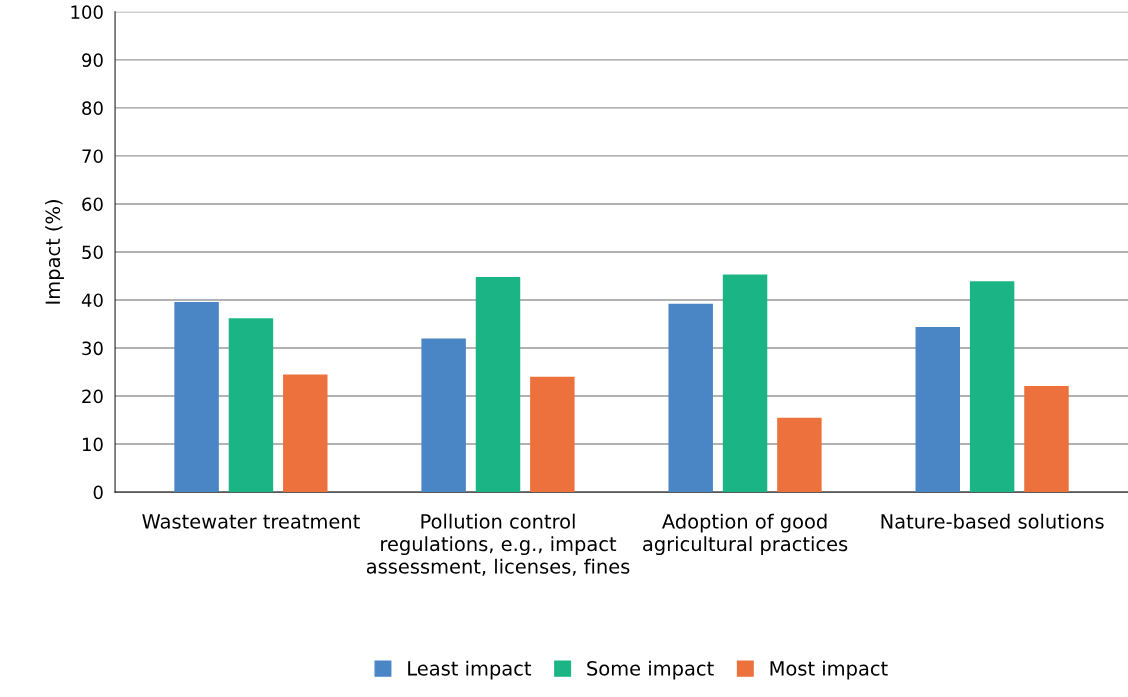  What do you see at coordinates (92, 444) in the screenshot?
I see `y-tick-label: 10` at bounding box center [92, 444].